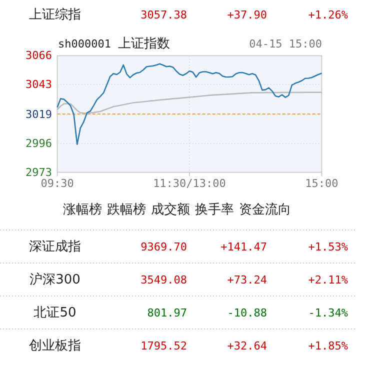  I want to click on text: 资金流向, so click(265, 210).